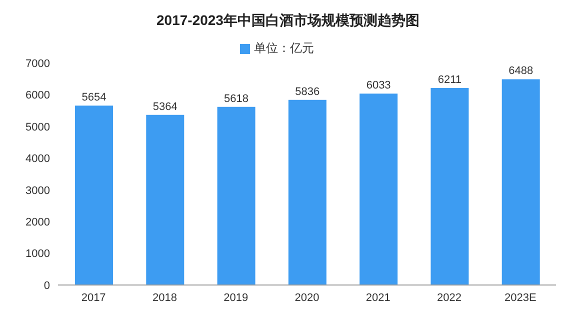 Image resolution: width=576 pixels, height=327 pixels. Describe the element at coordinates (93, 298) in the screenshot. I see `x-tick-label: 2017` at that location.